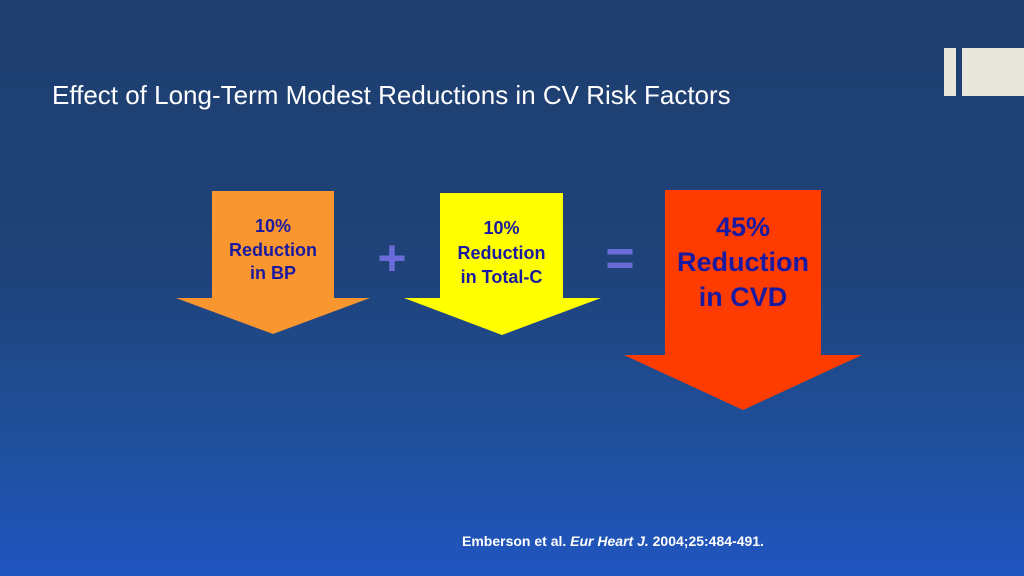 Image resolution: width=1024 pixels, height=576 pixels. Describe the element at coordinates (501, 228) in the screenshot. I see `arrow-total-c-percent: 10%` at that location.